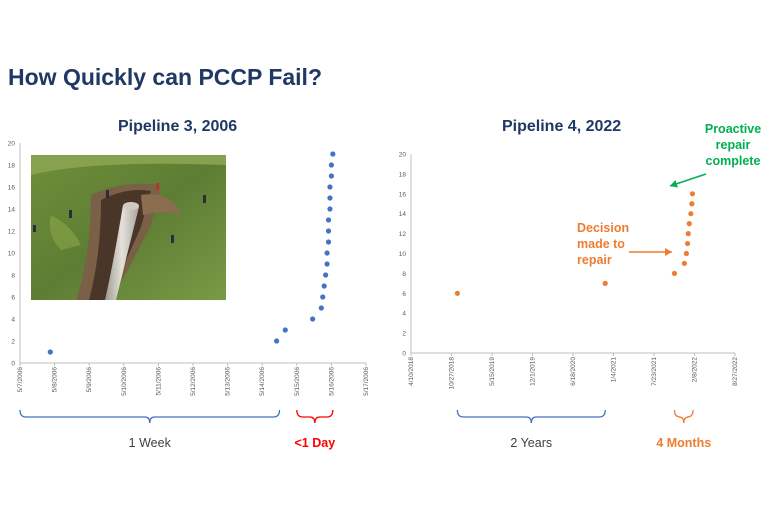 This screenshot has width=768, height=512. What do you see at coordinates (124, 381) in the screenshot?
I see `chart-1-x-tick-label: 5/10/2006` at bounding box center [124, 381].